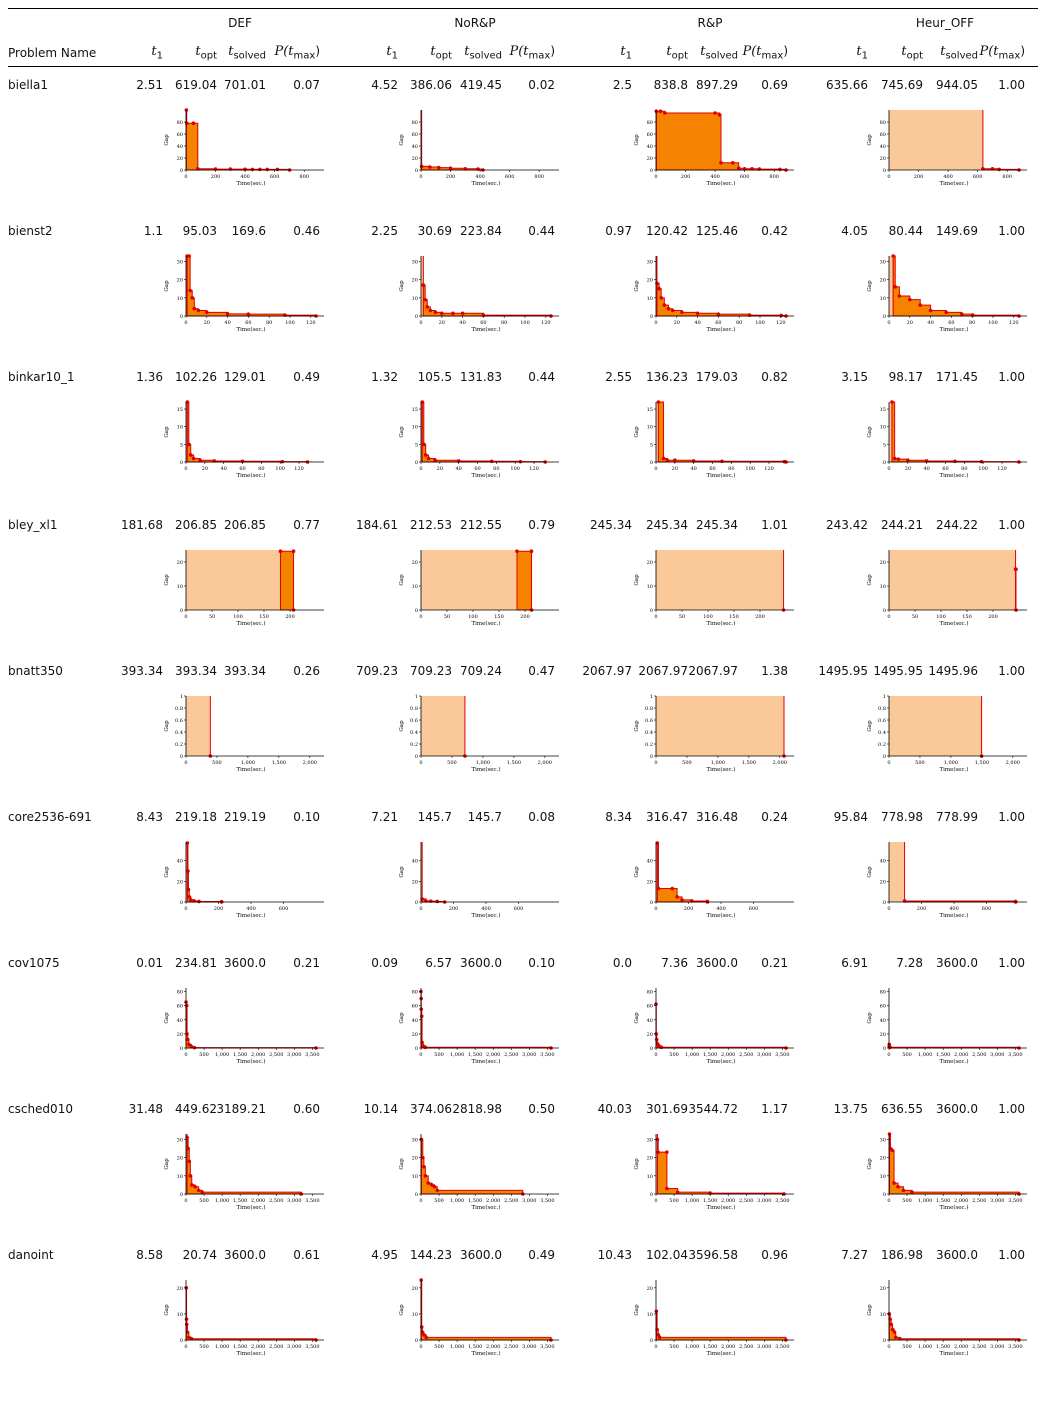 The width and height of the screenshot is (1046, 1403). Describe the element at coordinates (242, 469) in the screenshot. I see `x-tick-label: 60` at that location.